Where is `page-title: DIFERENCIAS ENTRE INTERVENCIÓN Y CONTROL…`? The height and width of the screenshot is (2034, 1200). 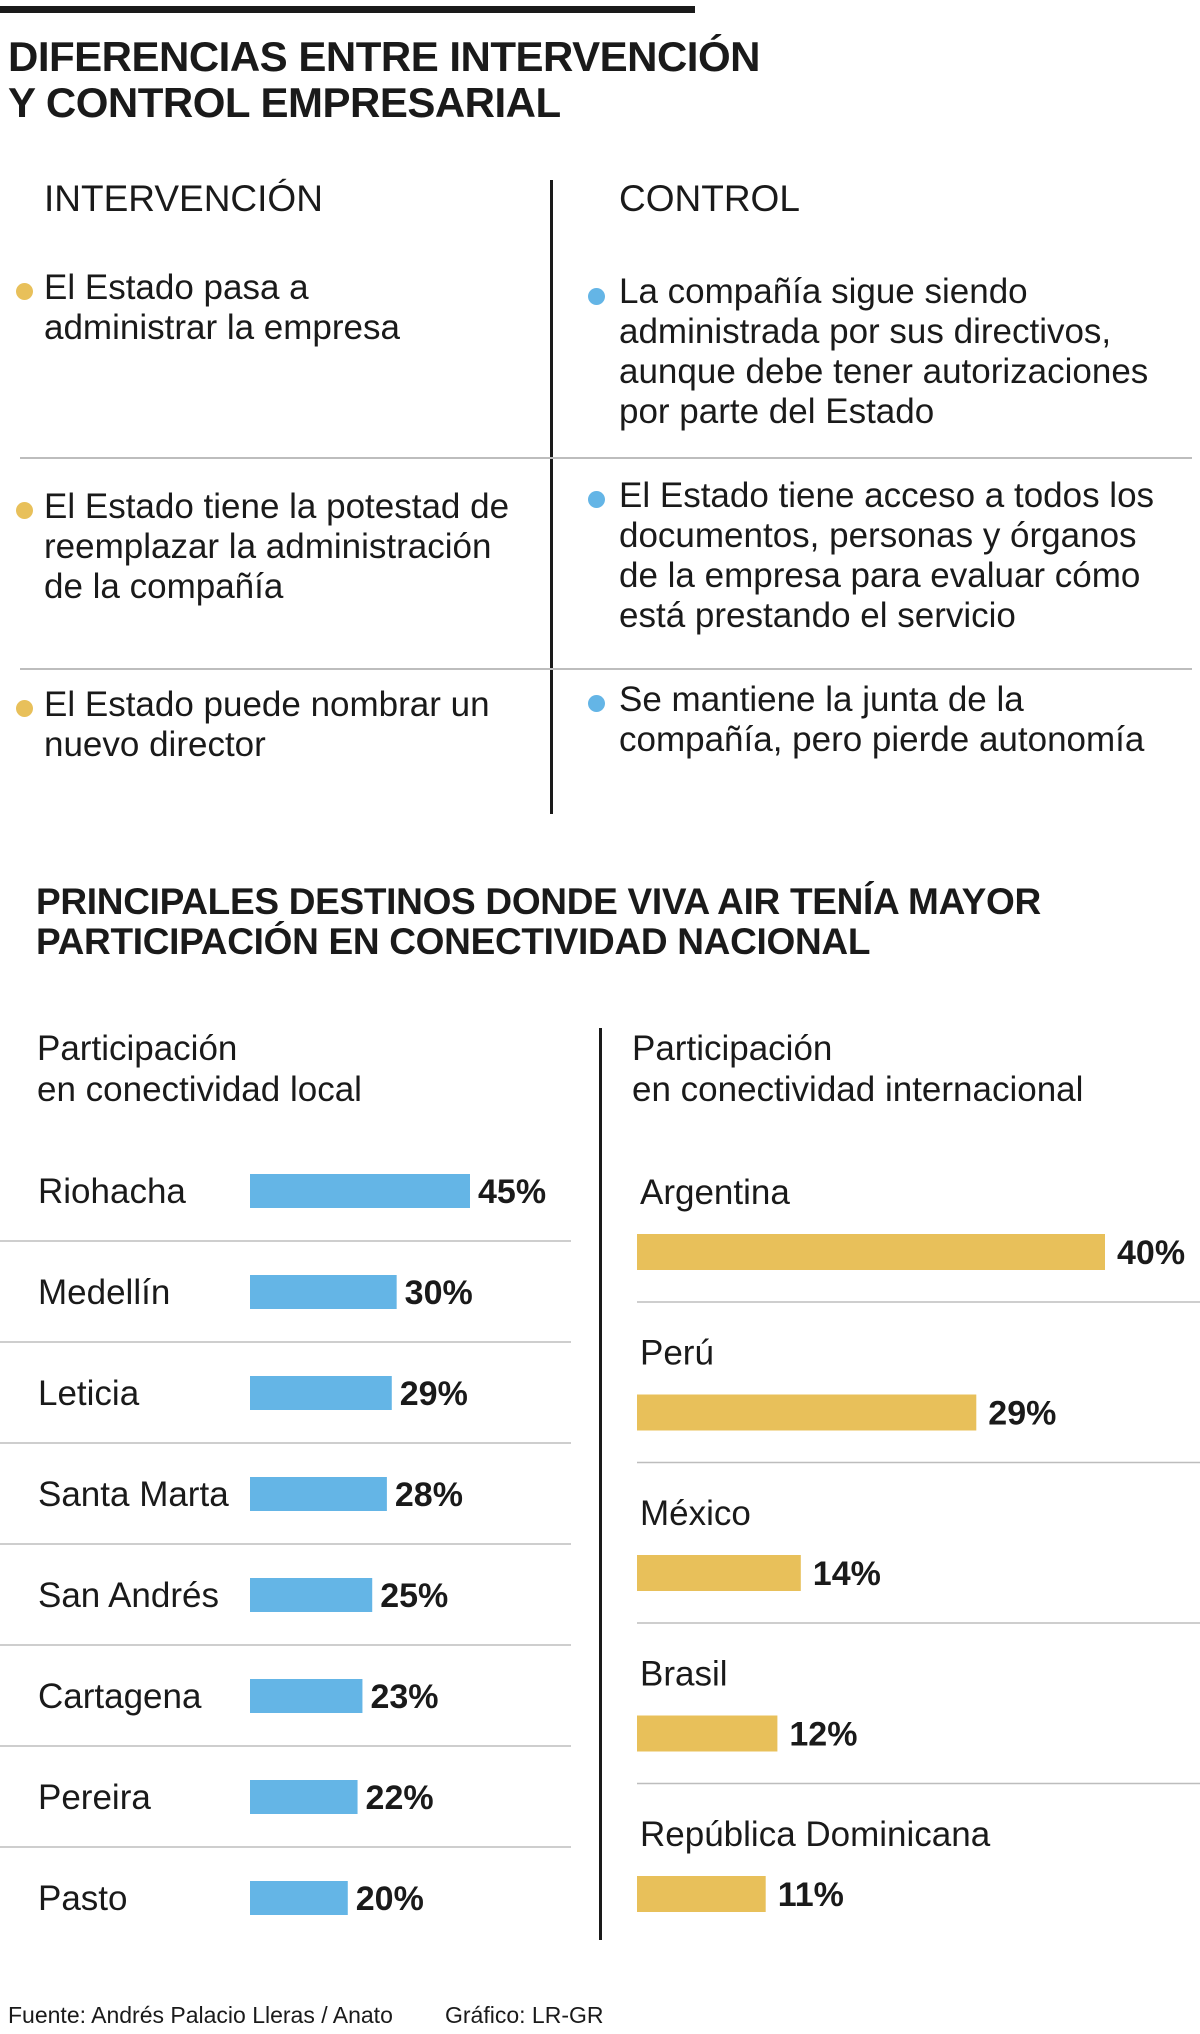
page-title: DIFERENCIAS ENTRE INTERVENCIÓN Y CONTROL… is located at coordinates (384, 80).